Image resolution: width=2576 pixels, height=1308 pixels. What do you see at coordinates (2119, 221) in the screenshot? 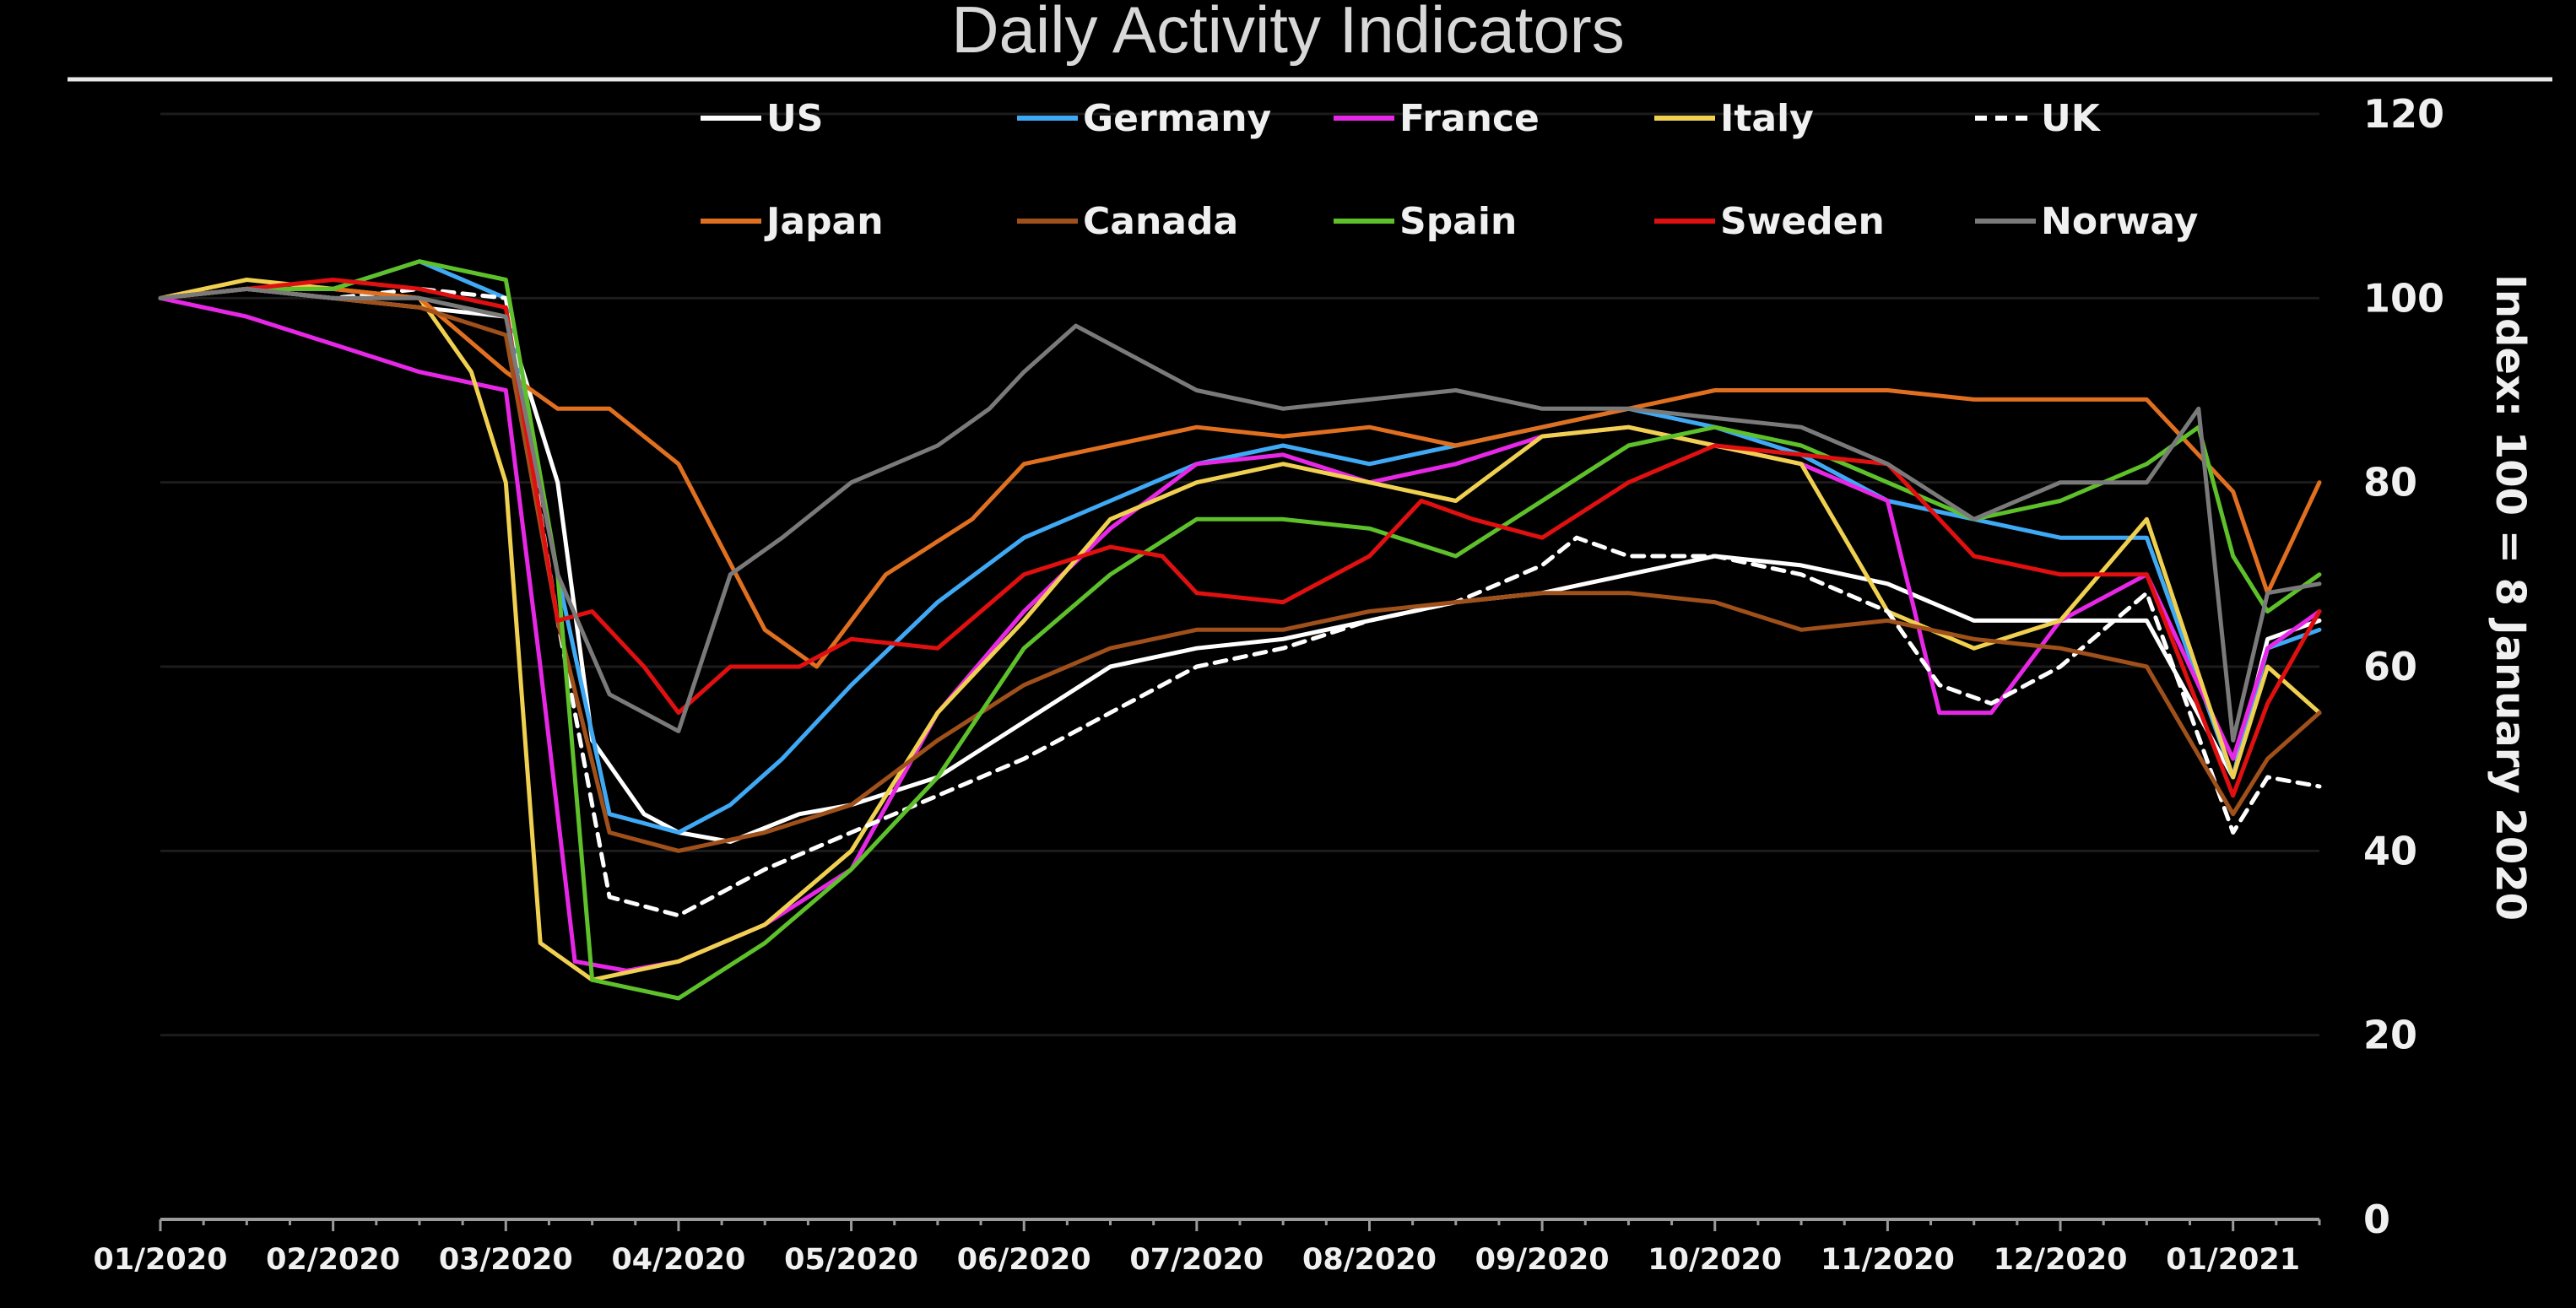
I see `legend-label-norway: Norway` at bounding box center [2119, 221].